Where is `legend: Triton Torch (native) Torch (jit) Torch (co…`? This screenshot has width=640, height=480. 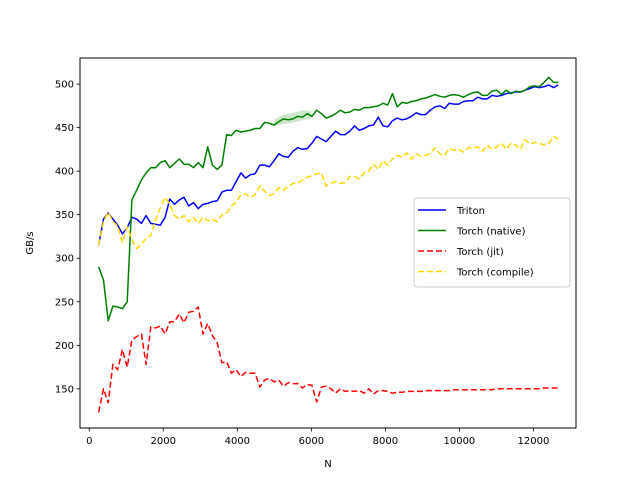 legend: Triton Torch (native) Torch (jit) Torch (co… is located at coordinates (492, 242).